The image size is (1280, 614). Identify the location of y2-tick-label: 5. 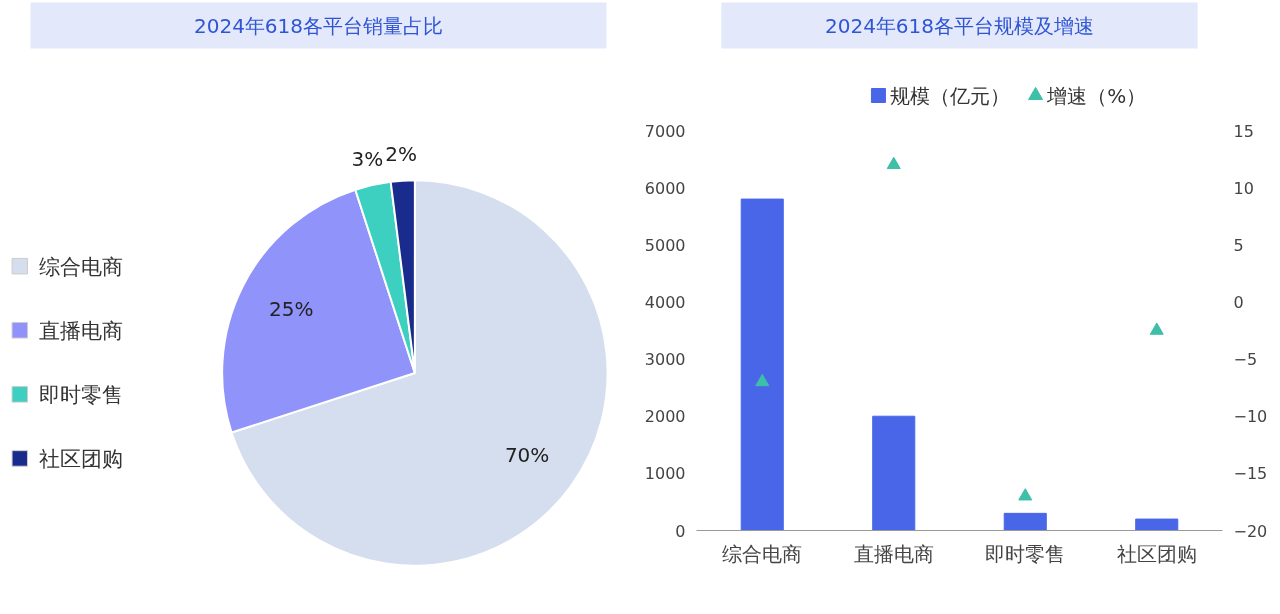
(1238, 245).